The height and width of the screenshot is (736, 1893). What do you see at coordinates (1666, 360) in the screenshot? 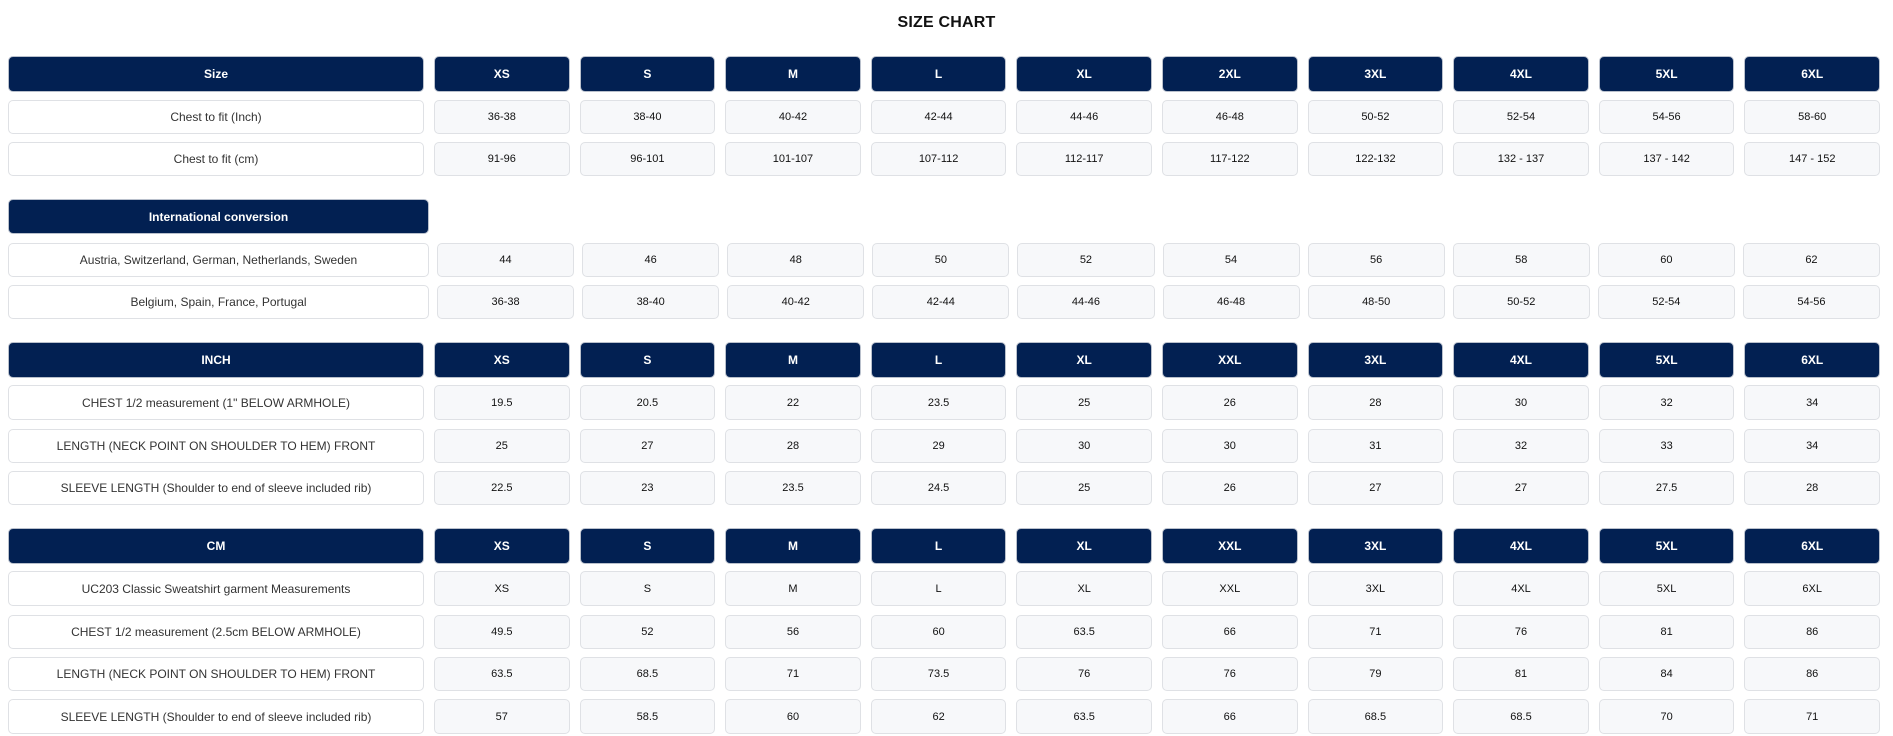
I see `size-header-cell: 5XL` at bounding box center [1666, 360].